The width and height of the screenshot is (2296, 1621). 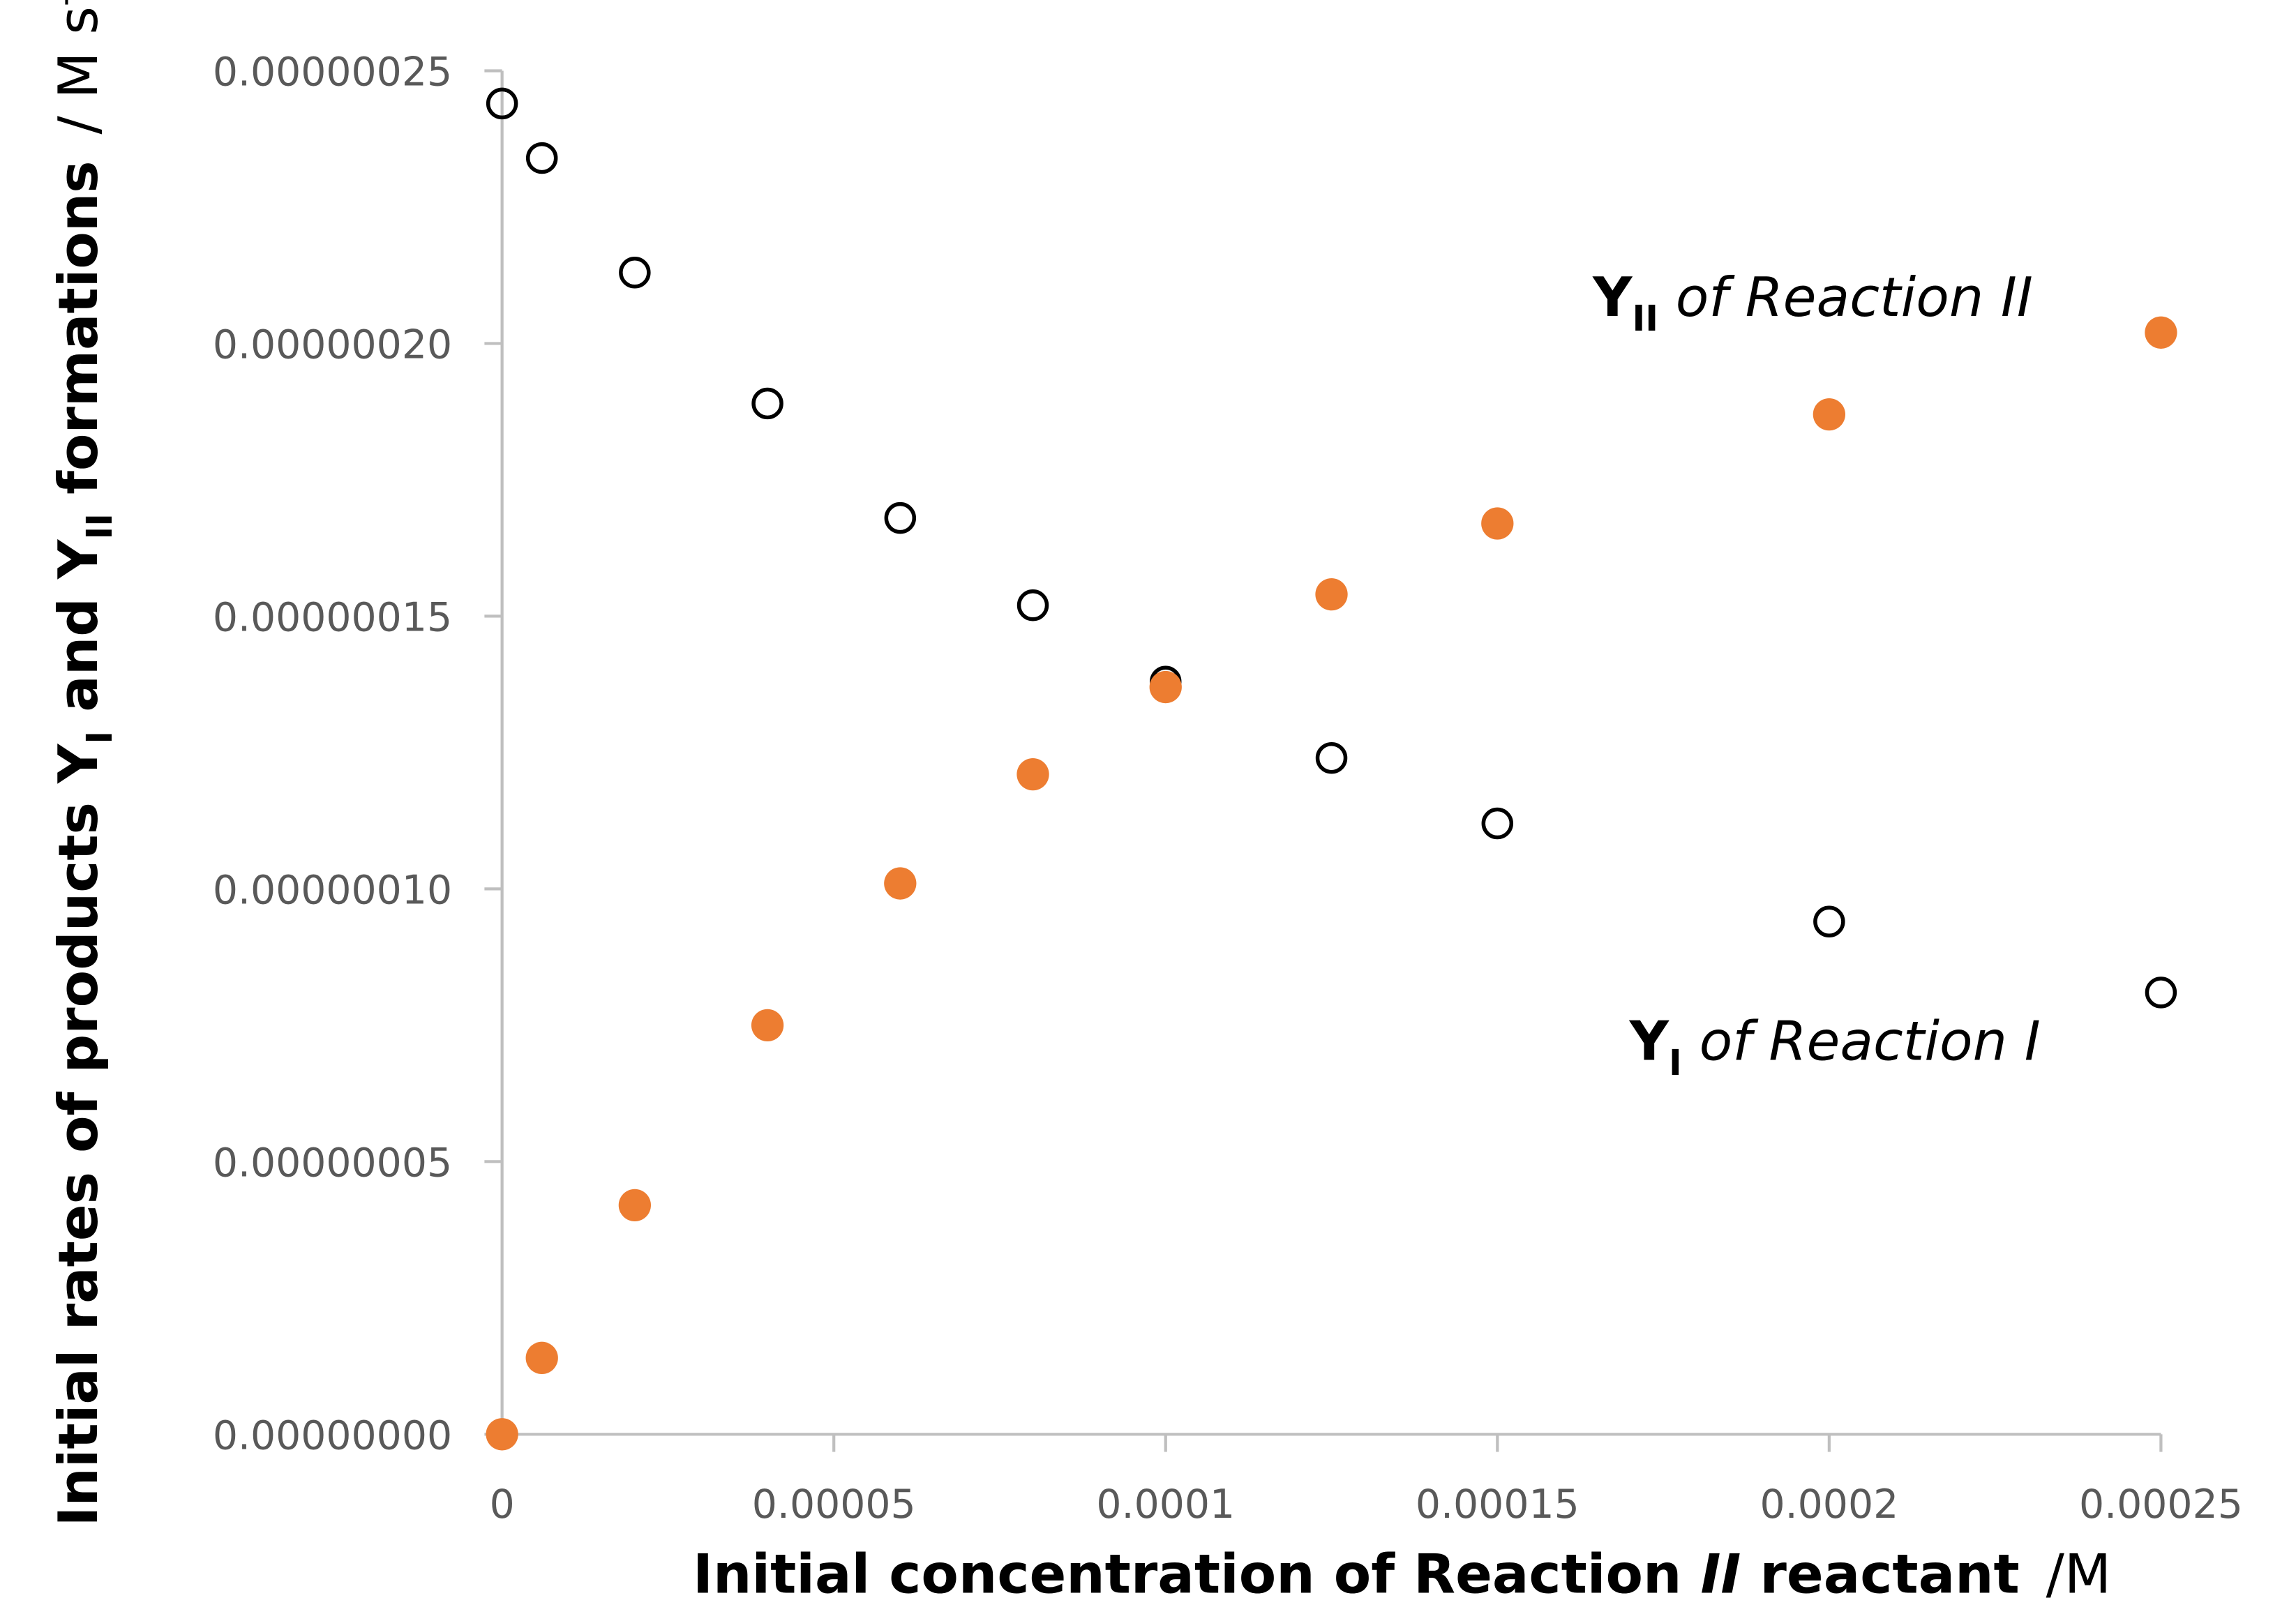 I want to click on y-tick-label: 0.00000015, so click(x=332, y=617).